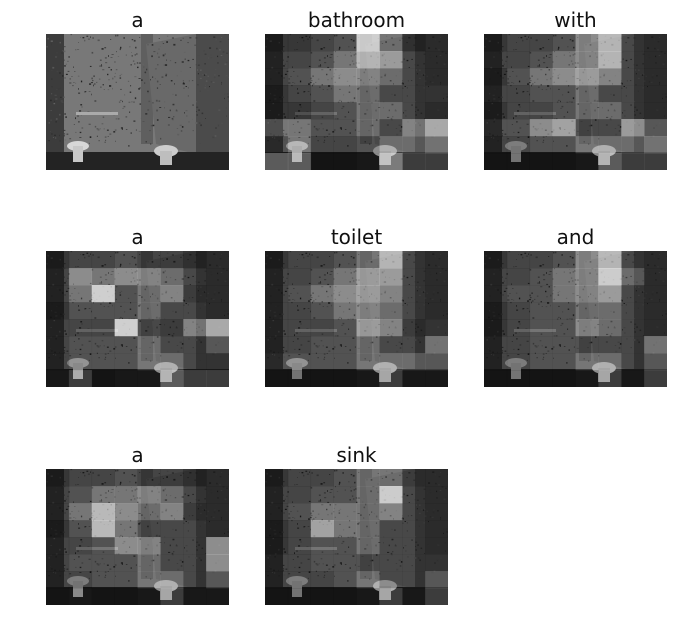  Describe the element at coordinates (137, 102) in the screenshot. I see `original-image` at that location.